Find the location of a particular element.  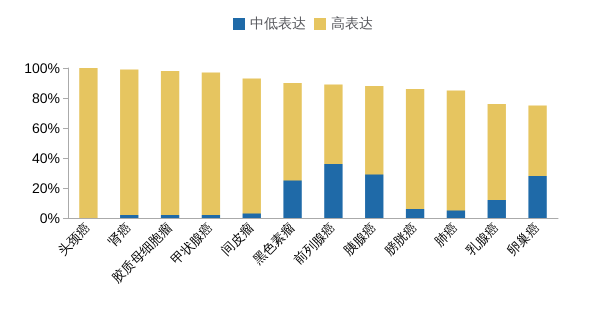

legend-label: 中低表达 is located at coordinates (278, 24).